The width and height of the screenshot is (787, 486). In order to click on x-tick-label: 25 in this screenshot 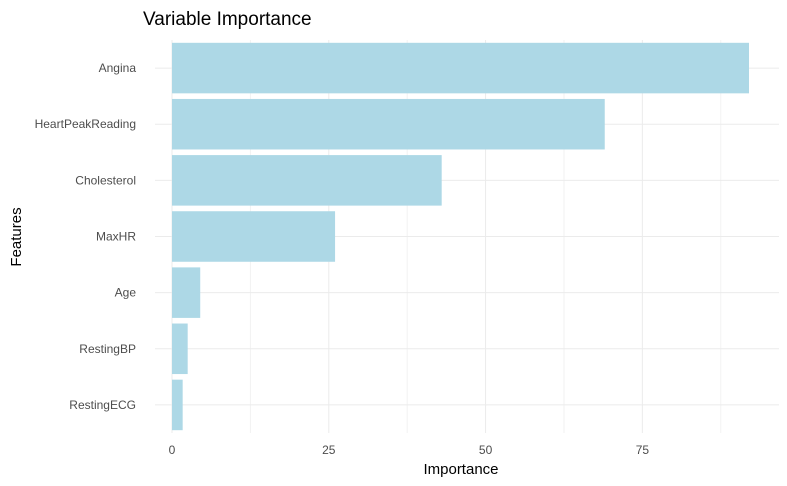, I will do `click(329, 450)`.